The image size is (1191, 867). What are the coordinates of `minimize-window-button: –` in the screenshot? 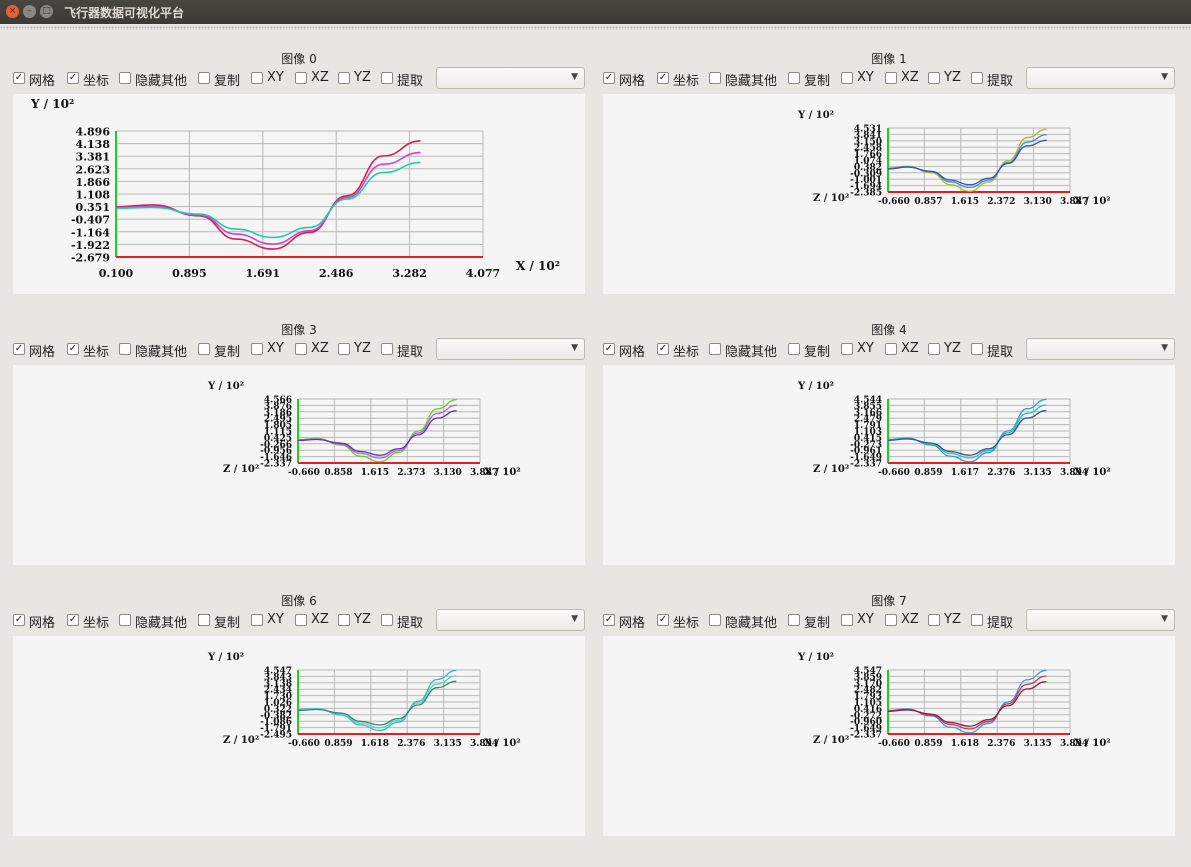 It's located at (29, 11).